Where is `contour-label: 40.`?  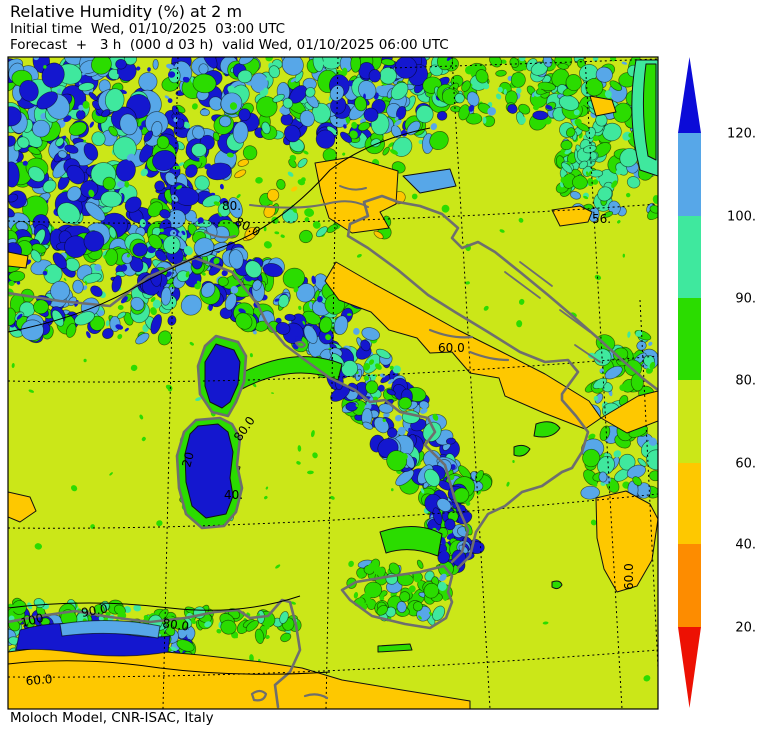 contour-label: 40. is located at coordinates (233, 495).